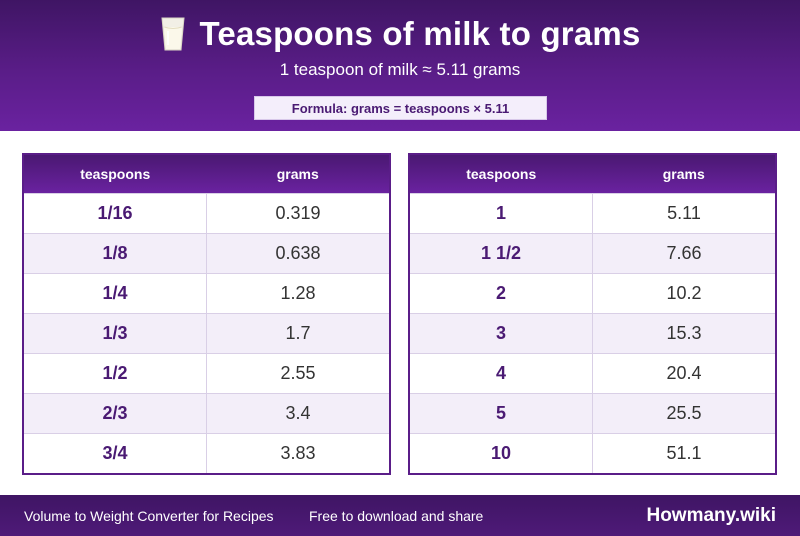  What do you see at coordinates (298, 413) in the screenshot?
I see `grams-cell: 3.4` at bounding box center [298, 413].